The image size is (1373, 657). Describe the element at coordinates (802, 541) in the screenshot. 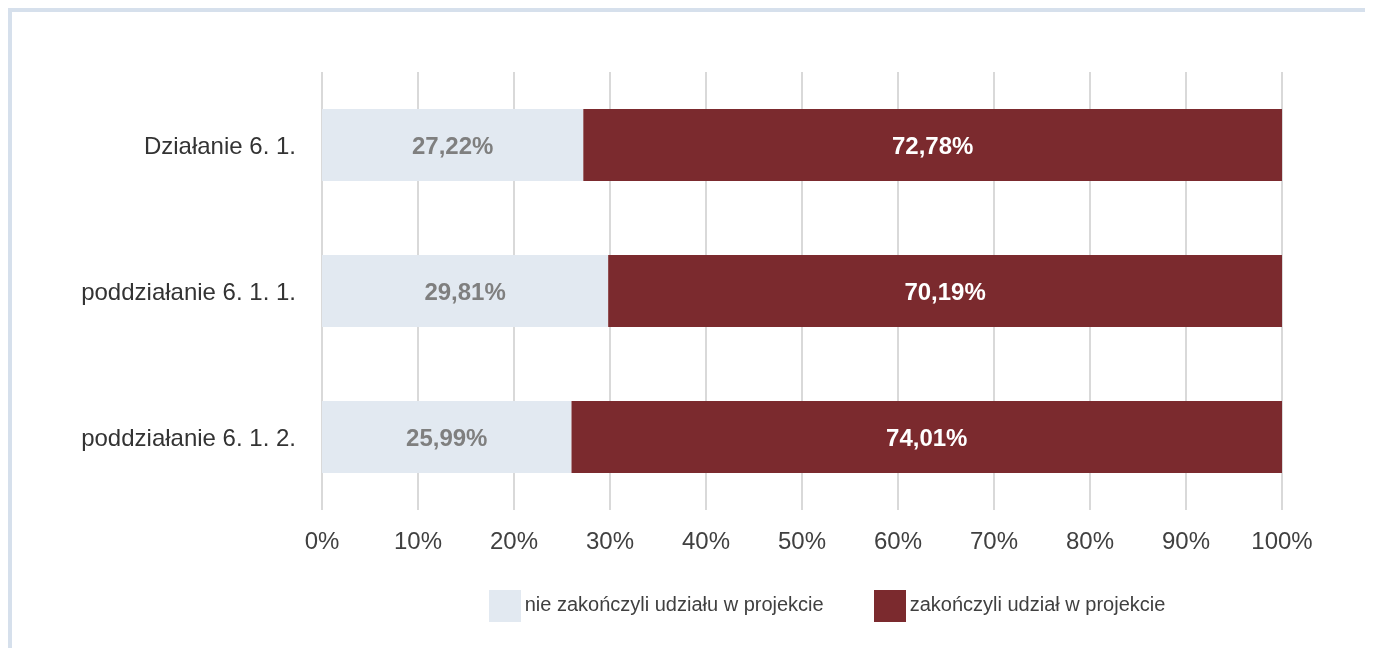

I see `x-tick-label: 50%` at that location.